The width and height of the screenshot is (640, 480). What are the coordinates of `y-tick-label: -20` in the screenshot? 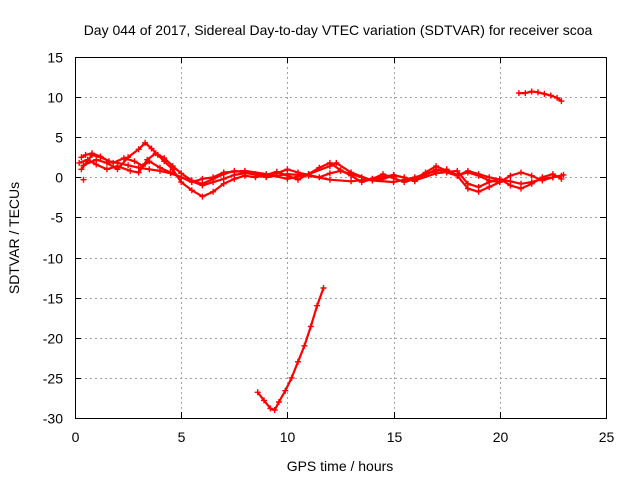 It's located at (53, 339).